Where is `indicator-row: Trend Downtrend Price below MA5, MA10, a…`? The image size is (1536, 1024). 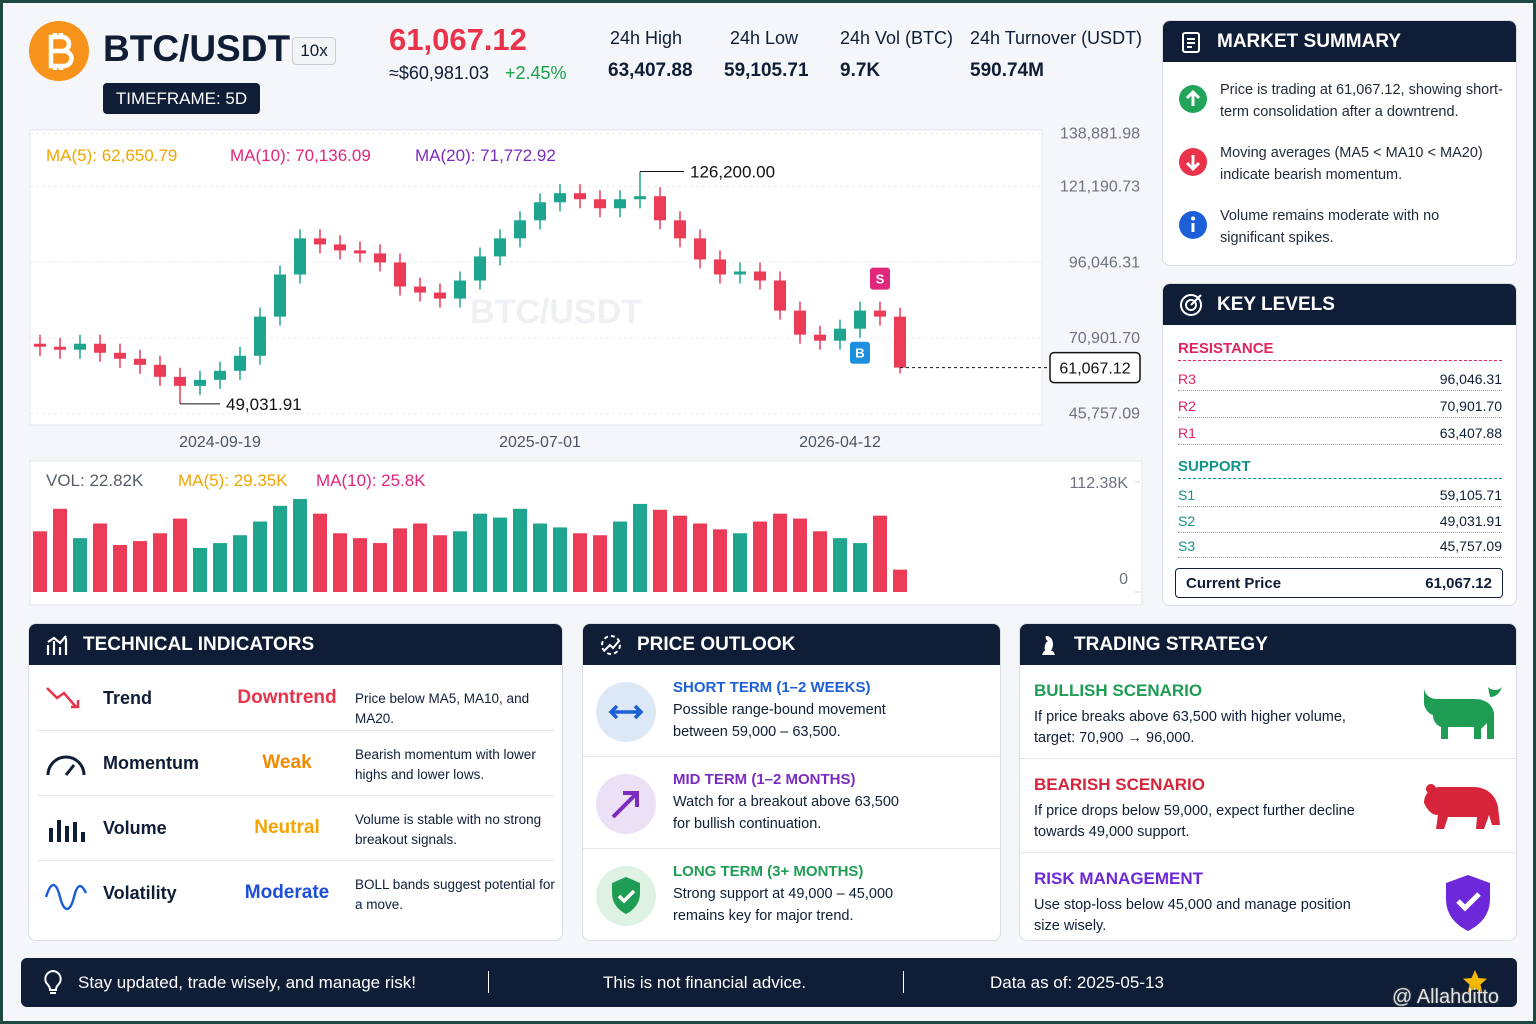 indicator-row: Trend Downtrend Price below MA5, MA10, a… is located at coordinates (295, 698).